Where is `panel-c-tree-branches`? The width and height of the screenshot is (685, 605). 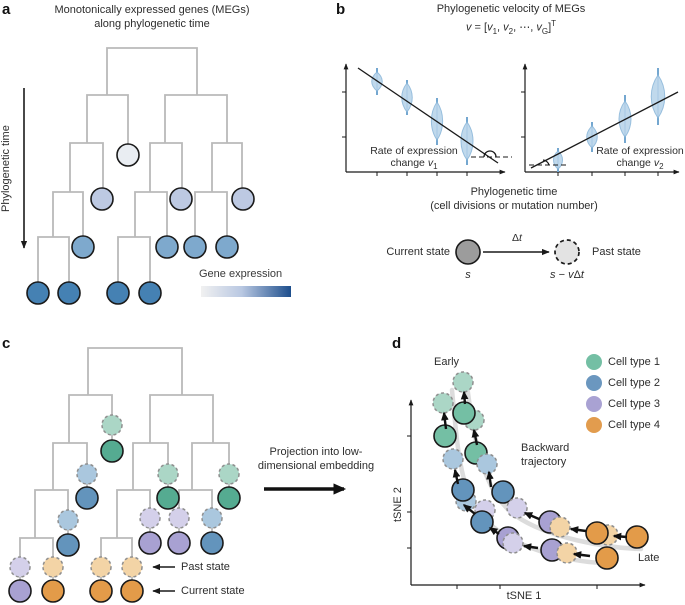
panel-c-tree-branches is located at coordinates (124, 468).